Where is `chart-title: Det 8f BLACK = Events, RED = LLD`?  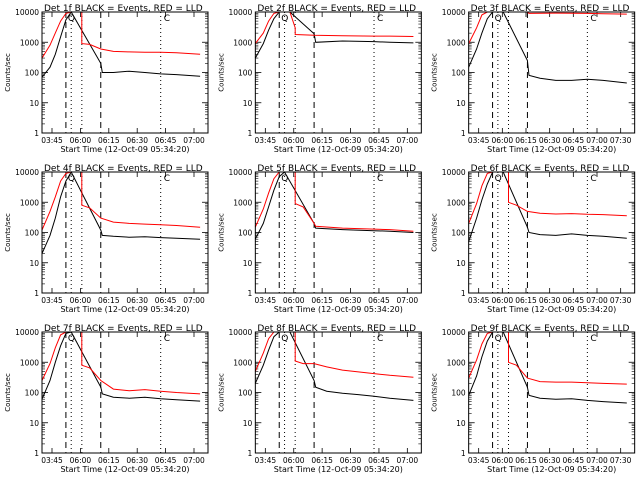 chart-title: Det 8f BLACK = Events, RED = LLD is located at coordinates (336, 329).